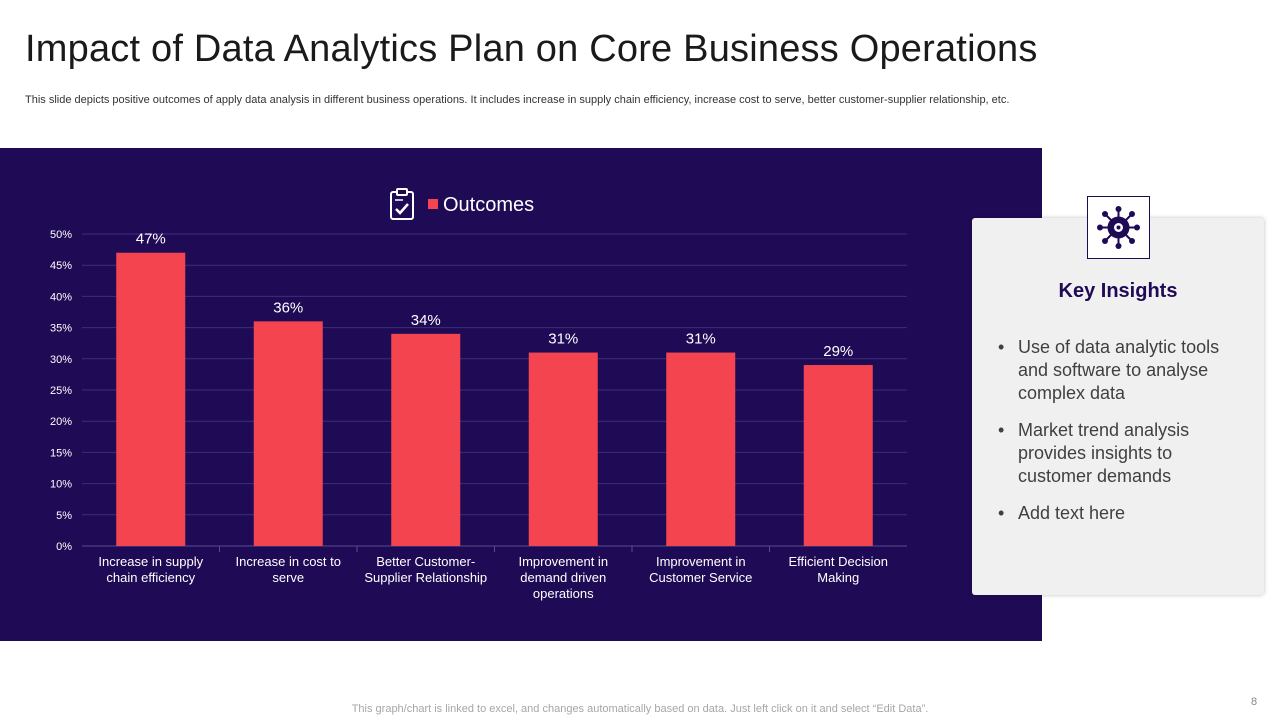 The height and width of the screenshot is (720, 1280). I want to click on y-tick-label: 30%, so click(61, 360).